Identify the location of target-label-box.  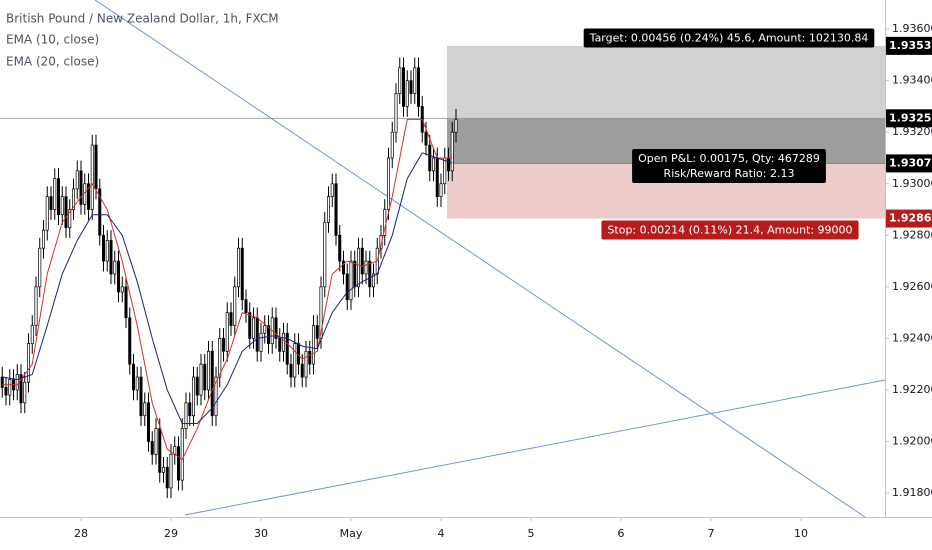
(729, 38).